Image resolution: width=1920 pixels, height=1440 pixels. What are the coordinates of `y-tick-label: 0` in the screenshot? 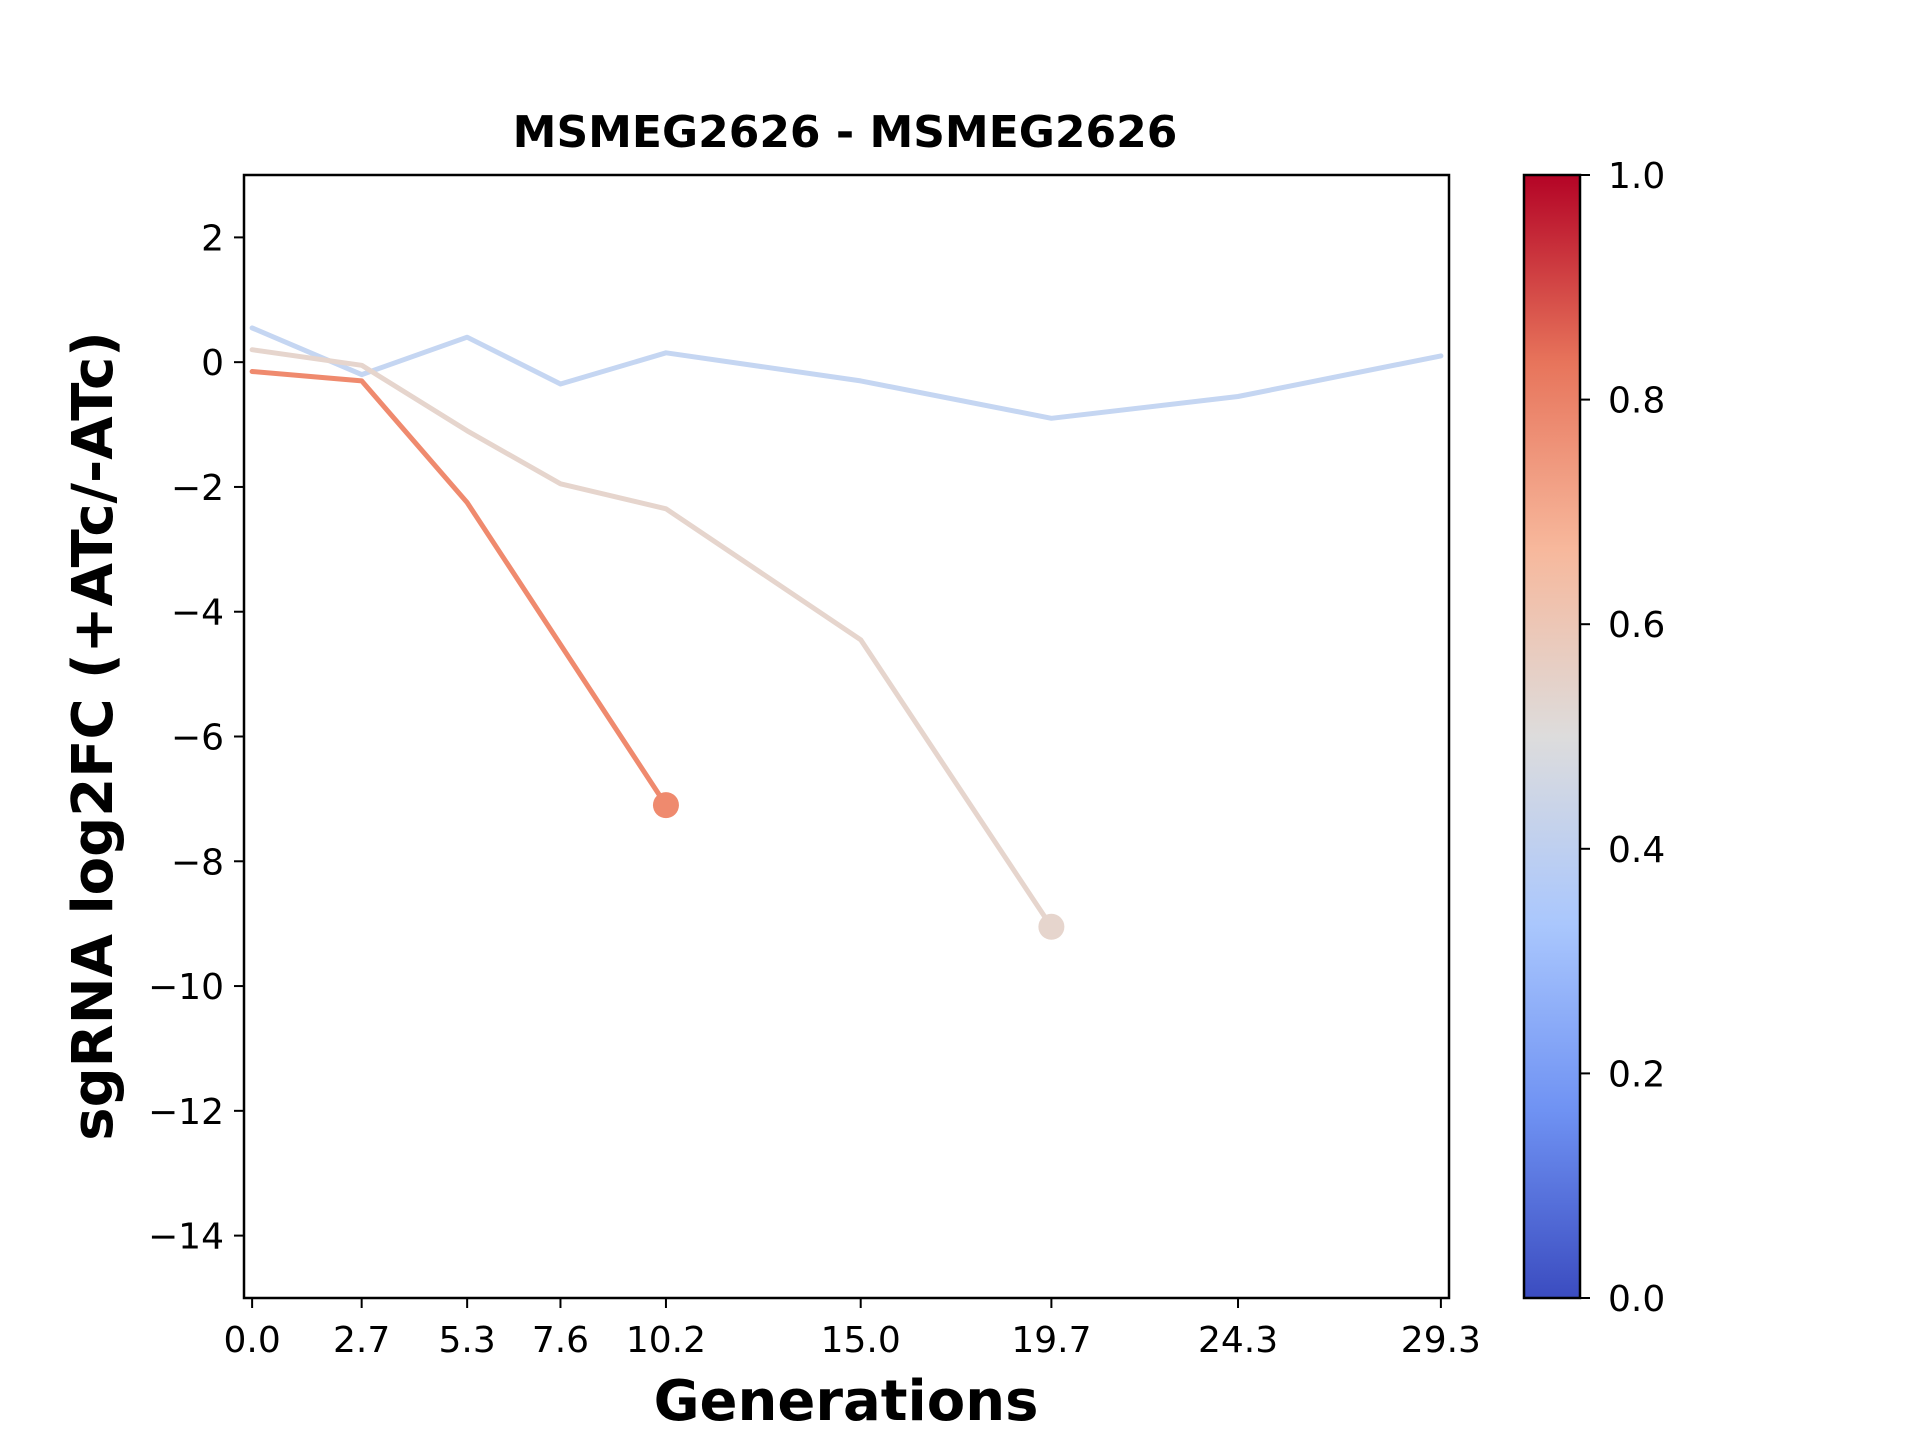 It's located at (212, 363).